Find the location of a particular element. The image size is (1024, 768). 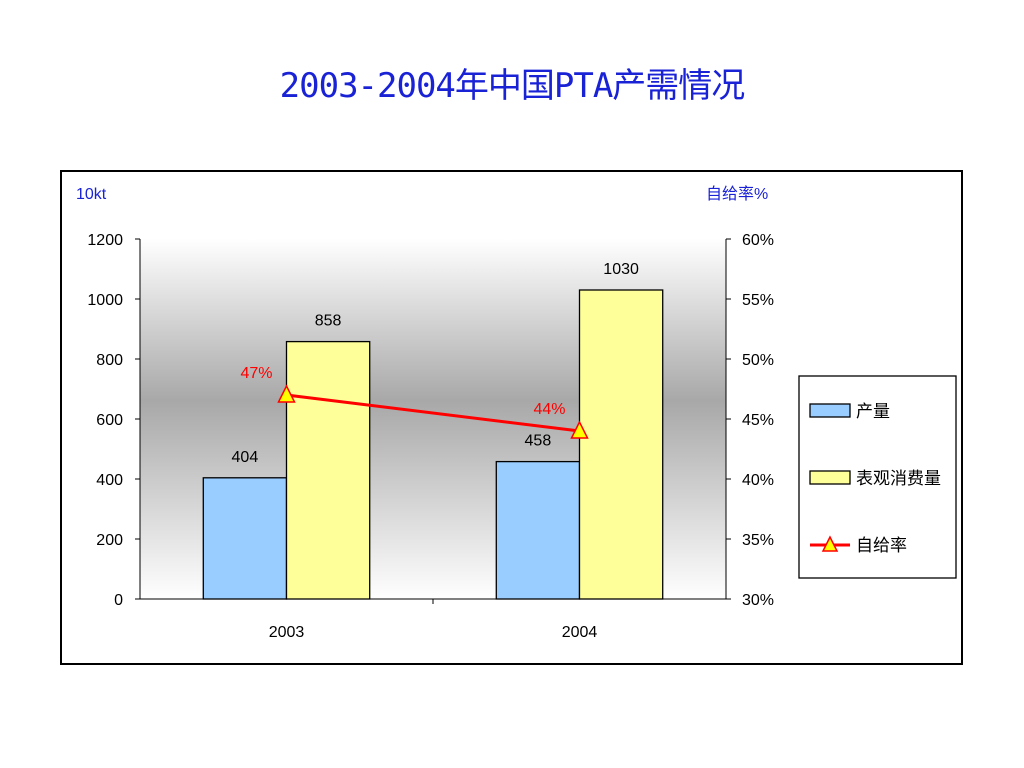

left-tick-label: 800 is located at coordinates (109, 360).